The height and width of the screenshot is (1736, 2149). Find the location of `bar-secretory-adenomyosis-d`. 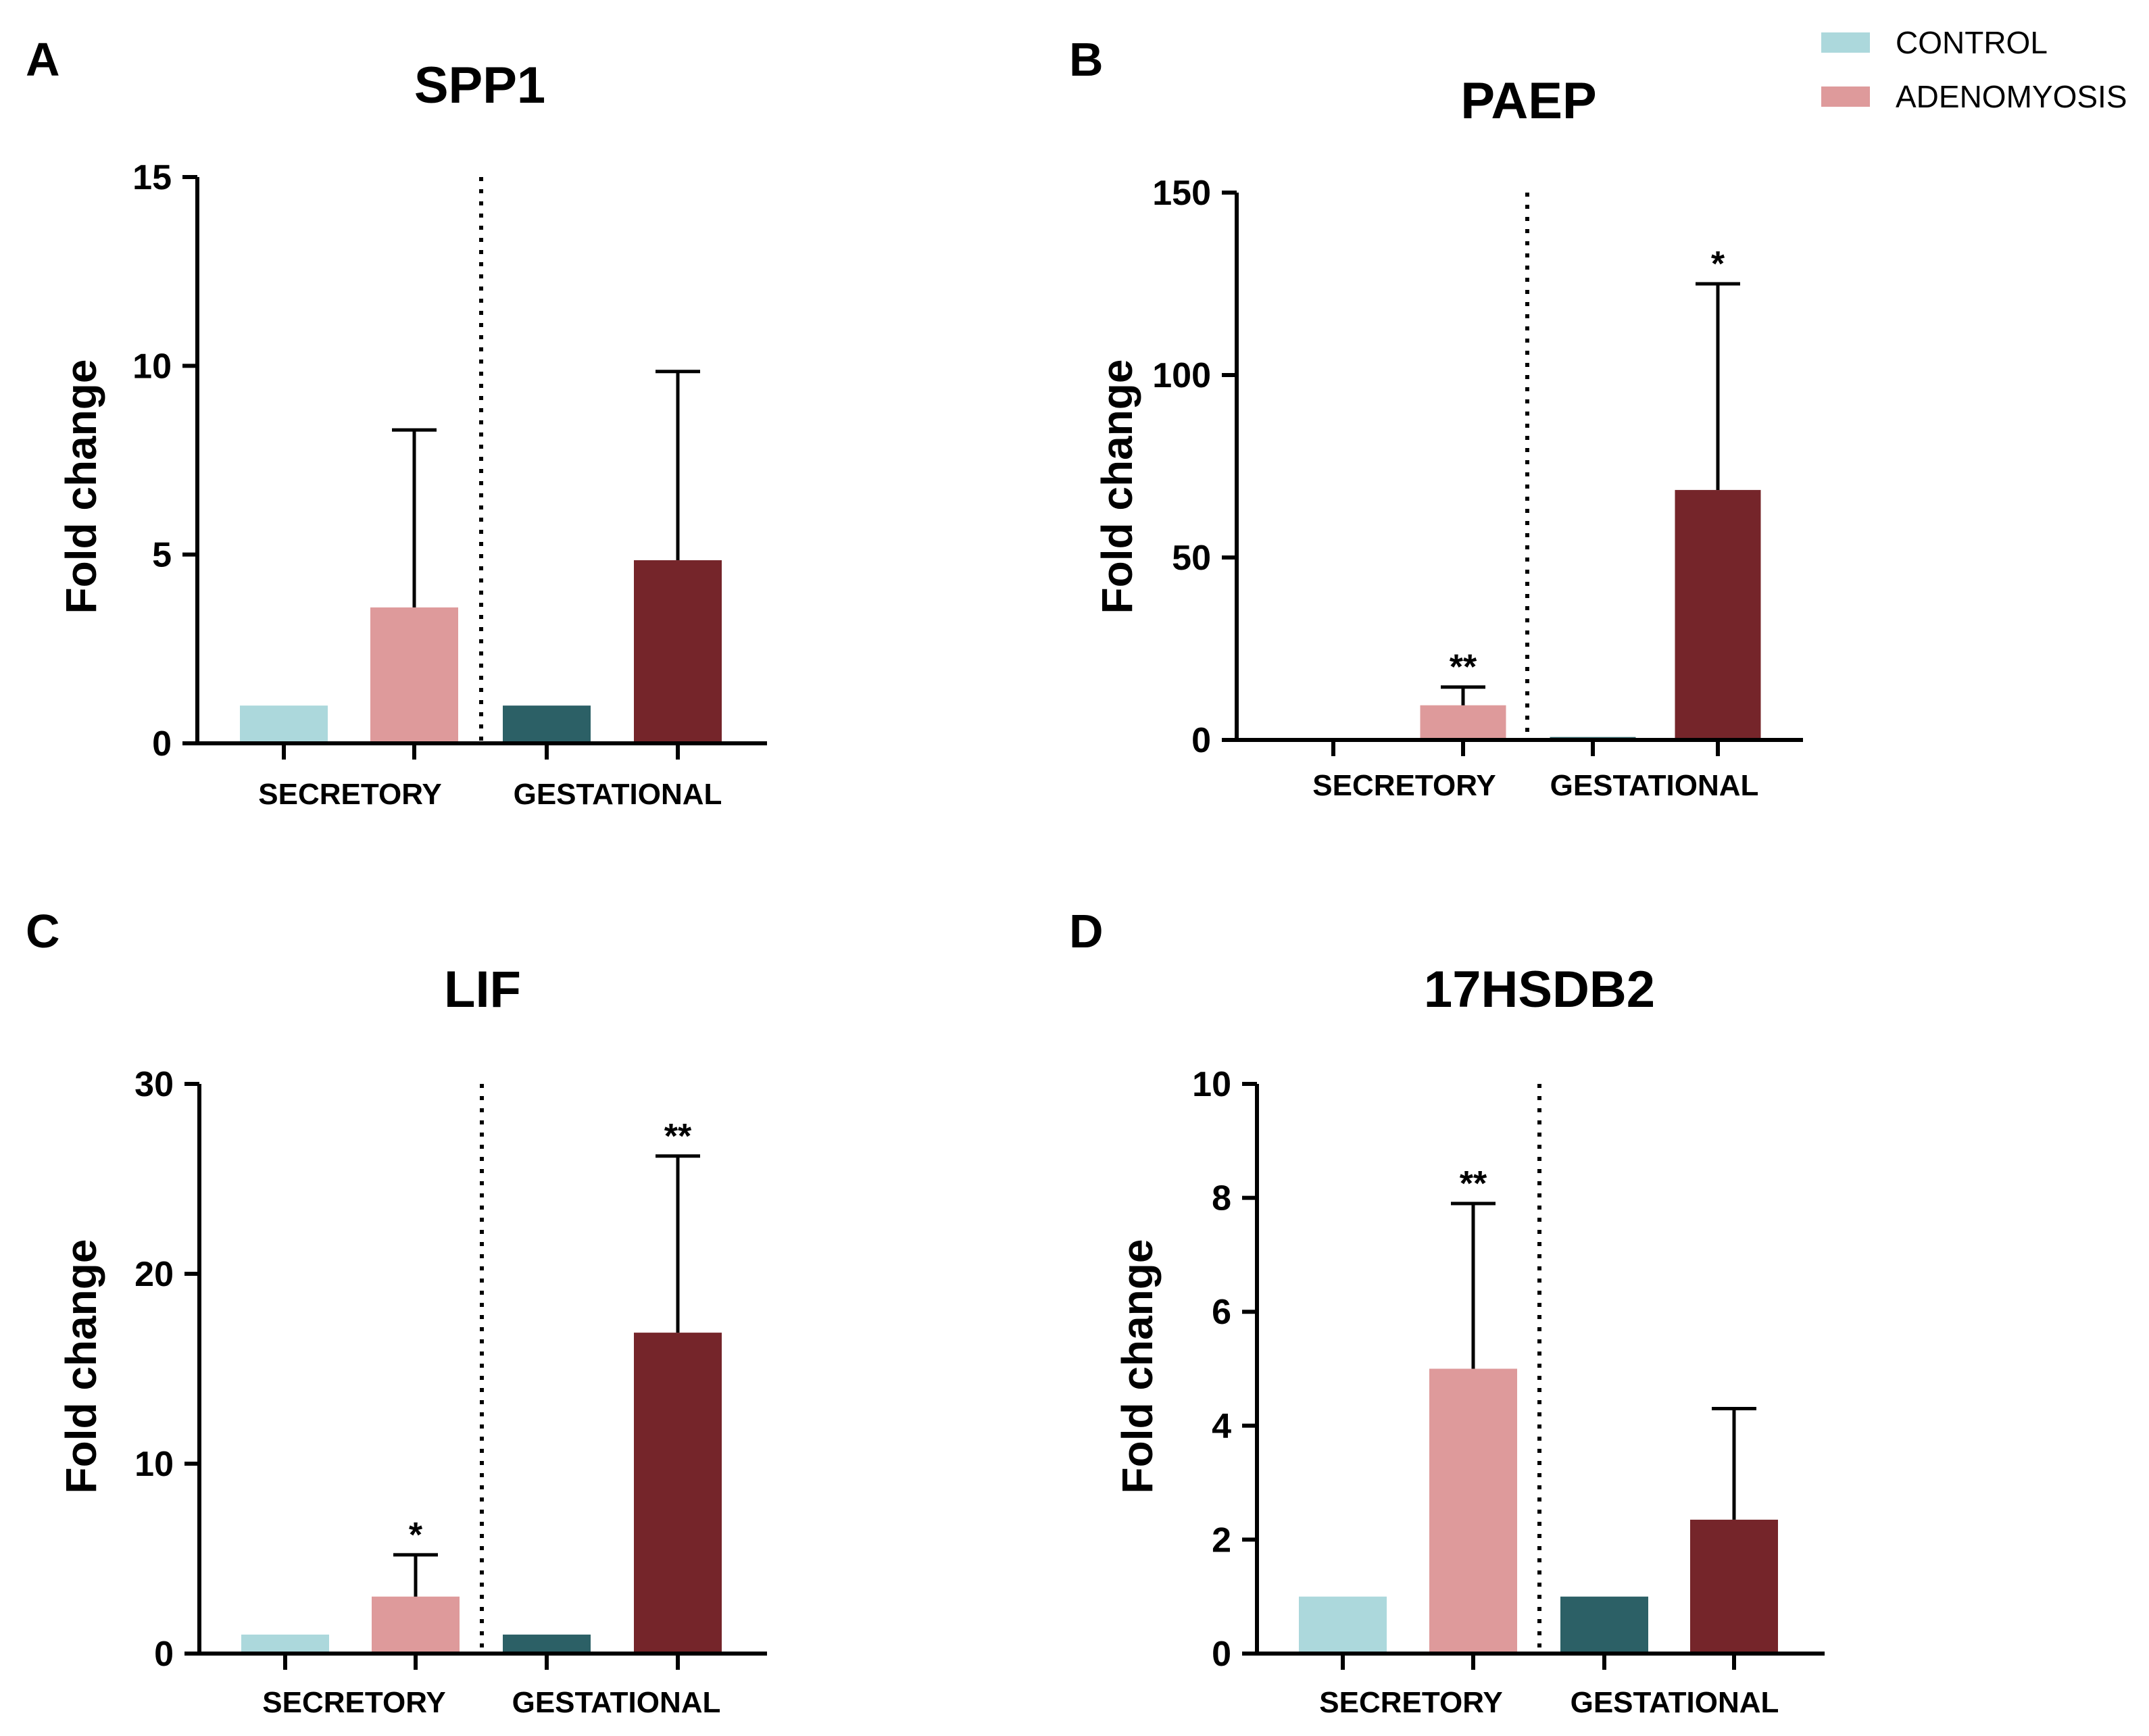

bar-secretory-adenomyosis-d is located at coordinates (1473, 1511).